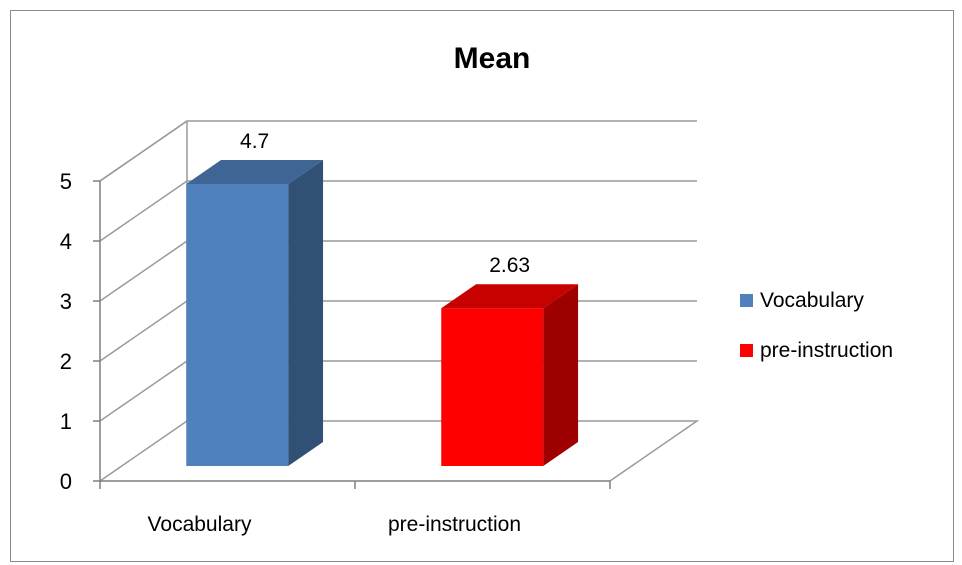  I want to click on data-label: 4.7, so click(254, 141).